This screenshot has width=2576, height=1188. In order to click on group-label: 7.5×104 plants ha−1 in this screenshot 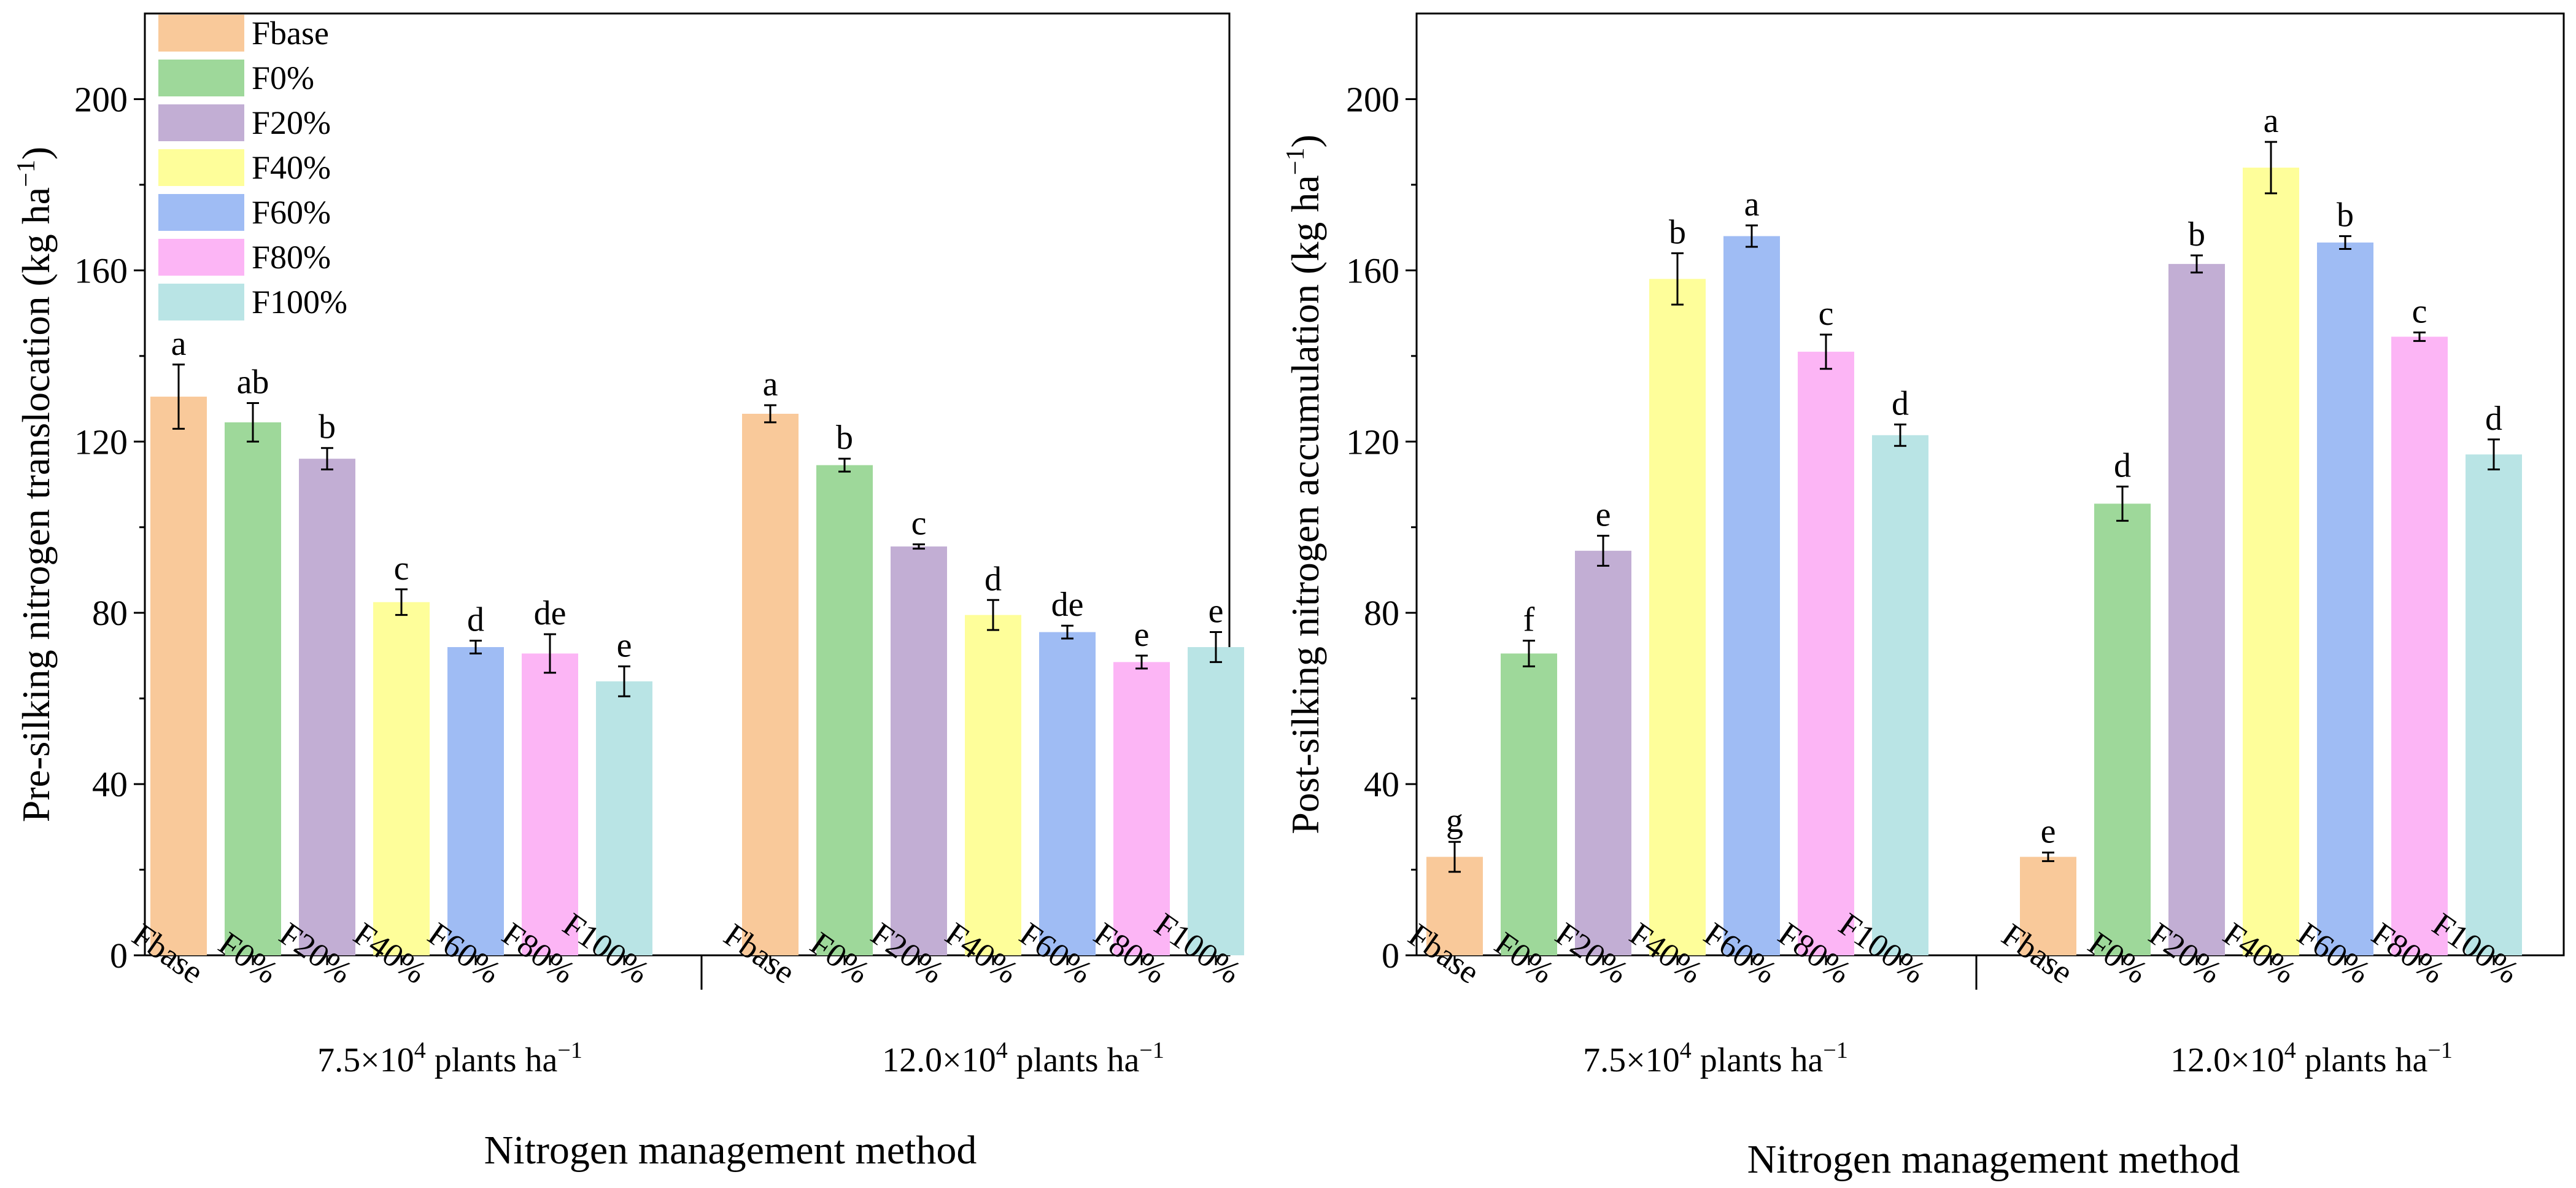, I will do `click(1715, 1058)`.